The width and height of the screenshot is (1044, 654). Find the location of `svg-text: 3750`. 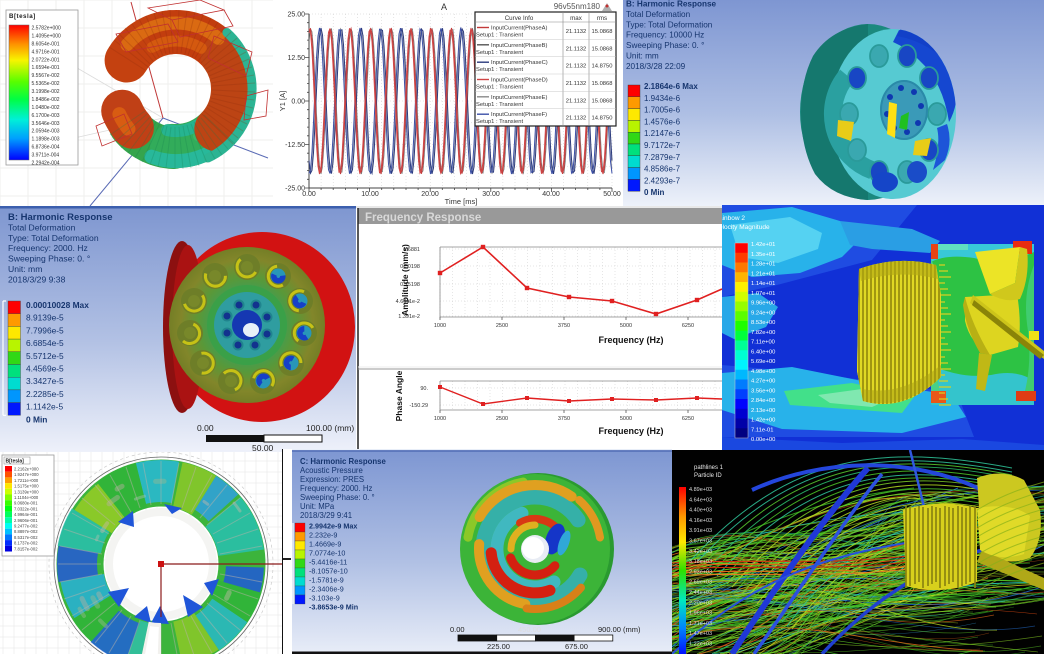

svg-text: 3750 is located at coordinates (564, 326).